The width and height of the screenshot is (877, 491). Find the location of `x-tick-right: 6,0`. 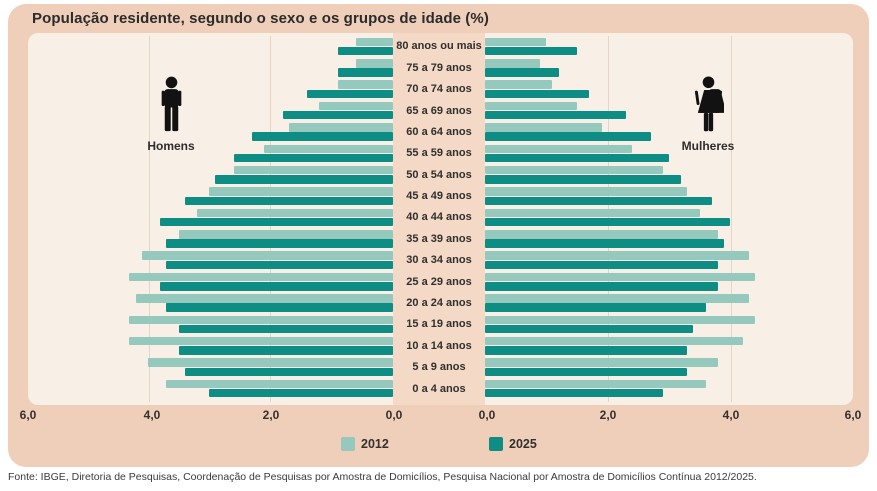

x-tick-right: 6,0 is located at coordinates (853, 415).